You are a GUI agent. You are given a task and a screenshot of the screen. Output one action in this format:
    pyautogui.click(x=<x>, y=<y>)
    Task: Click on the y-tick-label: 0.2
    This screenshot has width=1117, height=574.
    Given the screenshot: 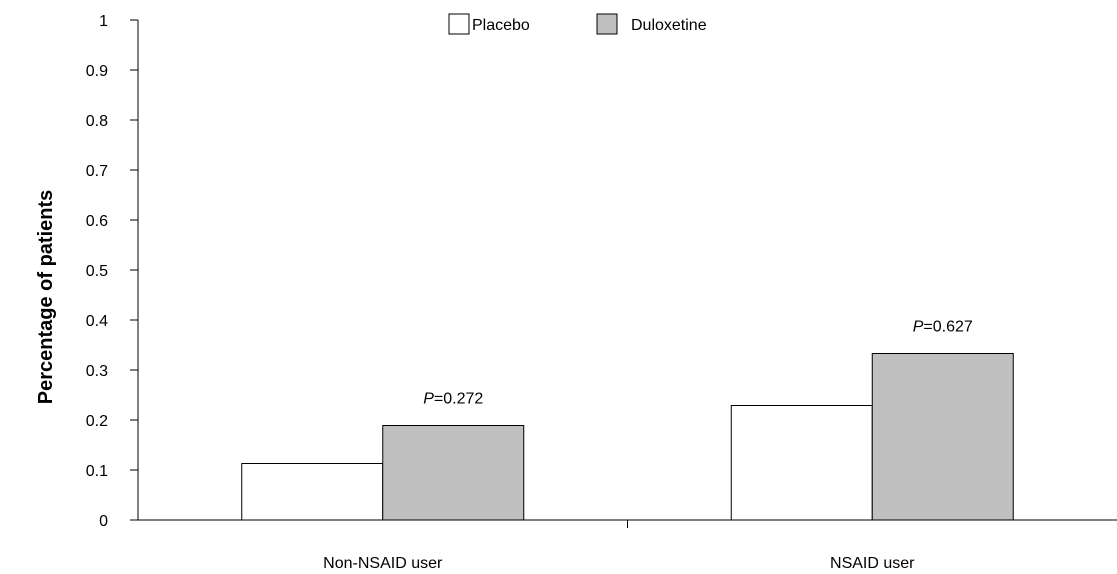 What is the action you would take?
    pyautogui.click(x=97, y=421)
    